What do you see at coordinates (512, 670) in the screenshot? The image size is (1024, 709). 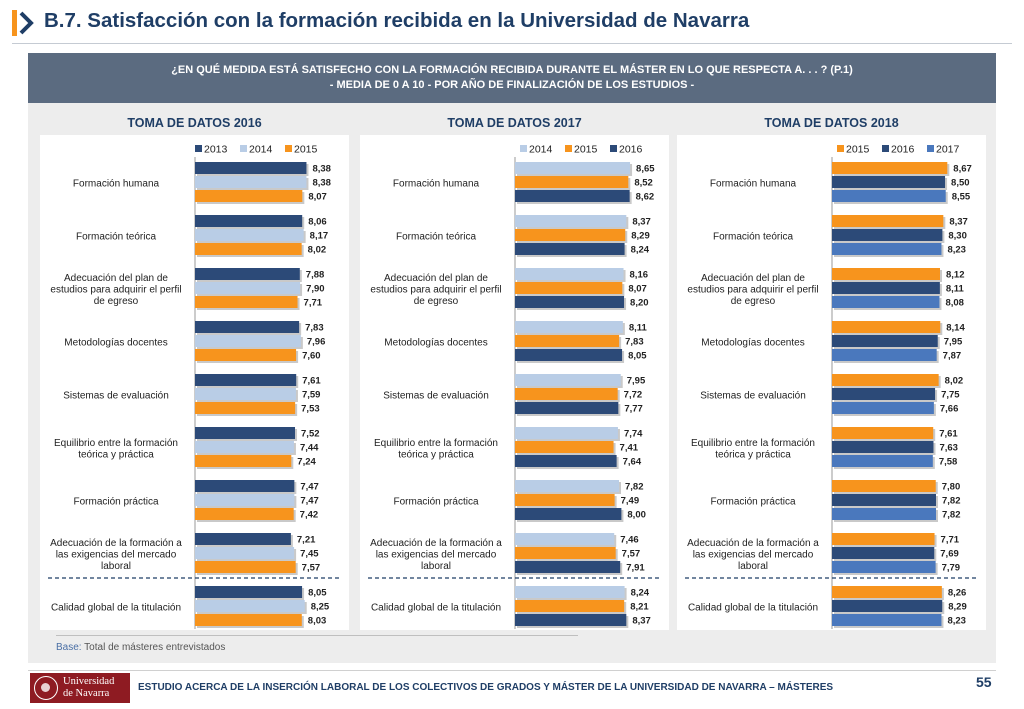 I see `footer-divider` at bounding box center [512, 670].